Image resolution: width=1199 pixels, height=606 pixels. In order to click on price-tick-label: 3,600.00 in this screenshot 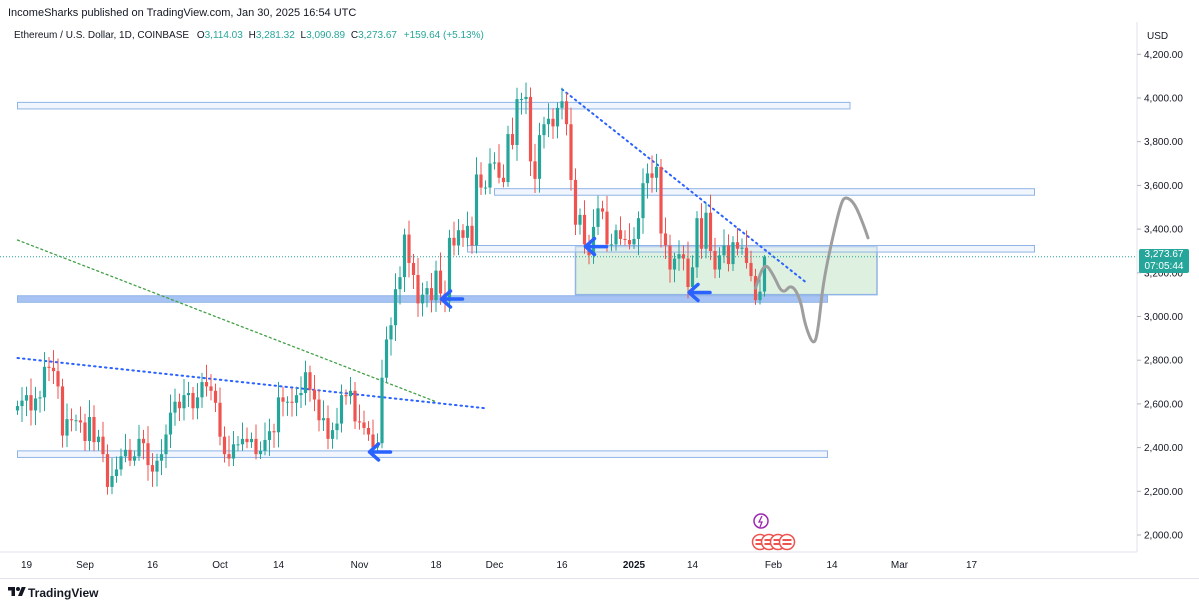, I will do `click(1163, 186)`.